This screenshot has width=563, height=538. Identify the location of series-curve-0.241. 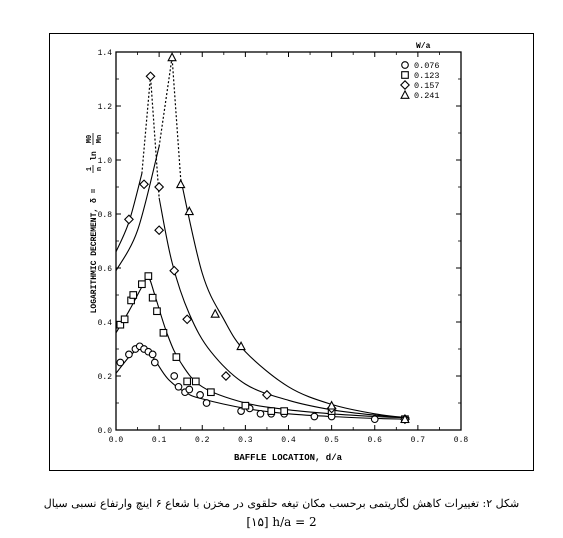
(137, 208).